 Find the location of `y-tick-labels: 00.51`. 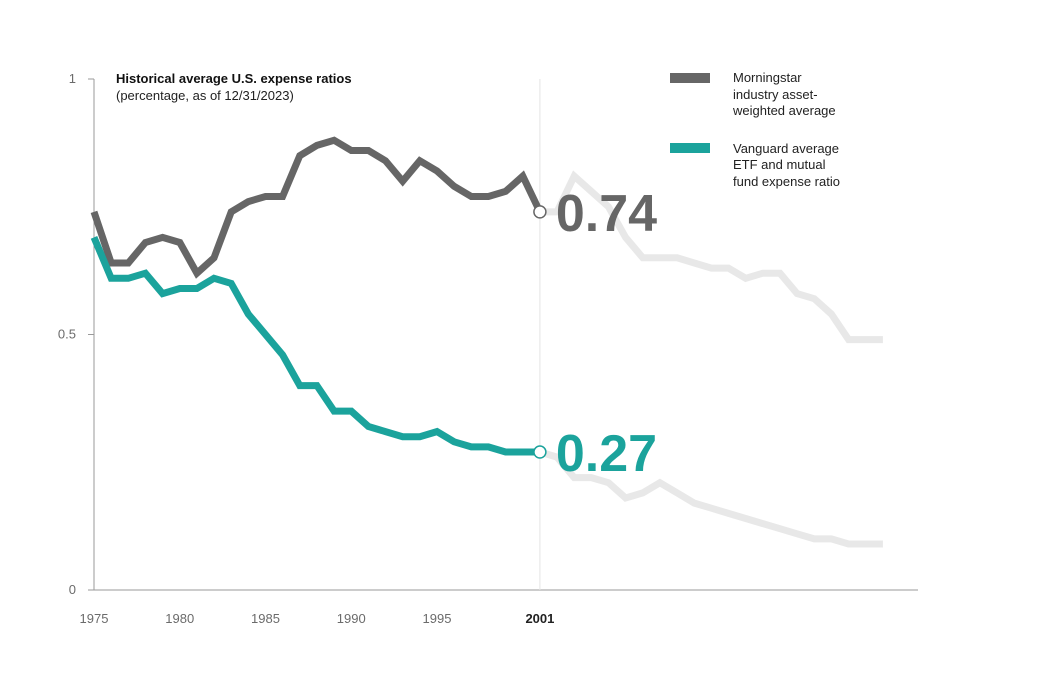

y-tick-labels: 00.51 is located at coordinates (76, 334).